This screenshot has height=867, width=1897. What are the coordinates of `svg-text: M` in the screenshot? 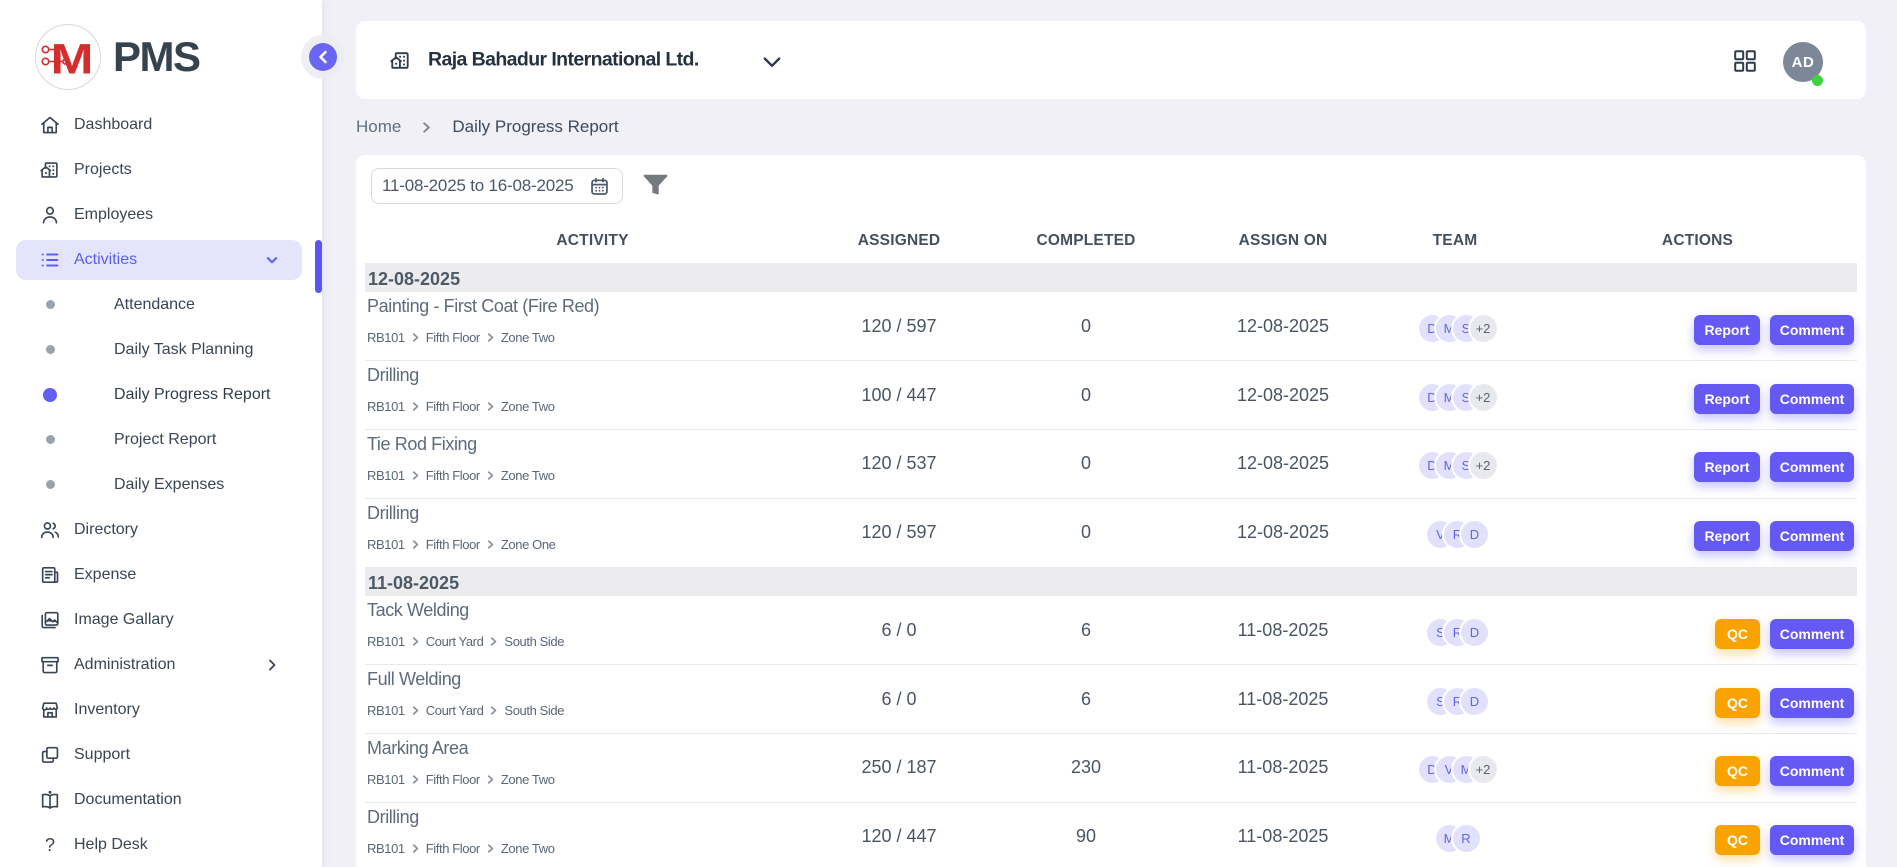 It's located at (72, 60).